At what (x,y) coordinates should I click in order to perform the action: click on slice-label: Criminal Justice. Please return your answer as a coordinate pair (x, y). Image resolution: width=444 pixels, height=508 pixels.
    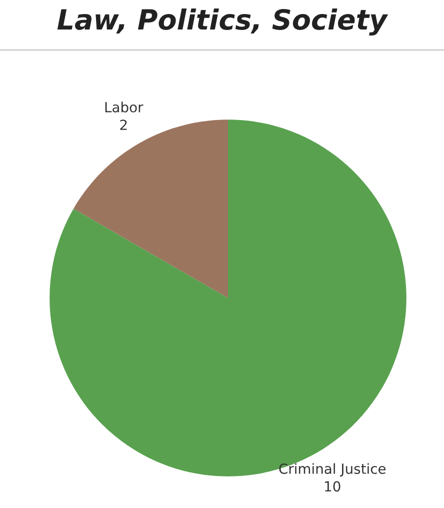
    Looking at the image, I should click on (332, 470).